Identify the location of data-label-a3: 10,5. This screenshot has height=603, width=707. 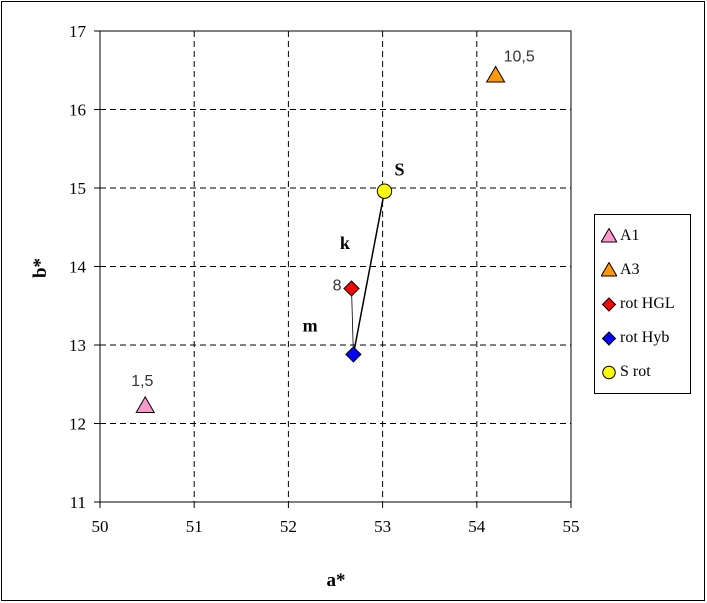
(519, 57).